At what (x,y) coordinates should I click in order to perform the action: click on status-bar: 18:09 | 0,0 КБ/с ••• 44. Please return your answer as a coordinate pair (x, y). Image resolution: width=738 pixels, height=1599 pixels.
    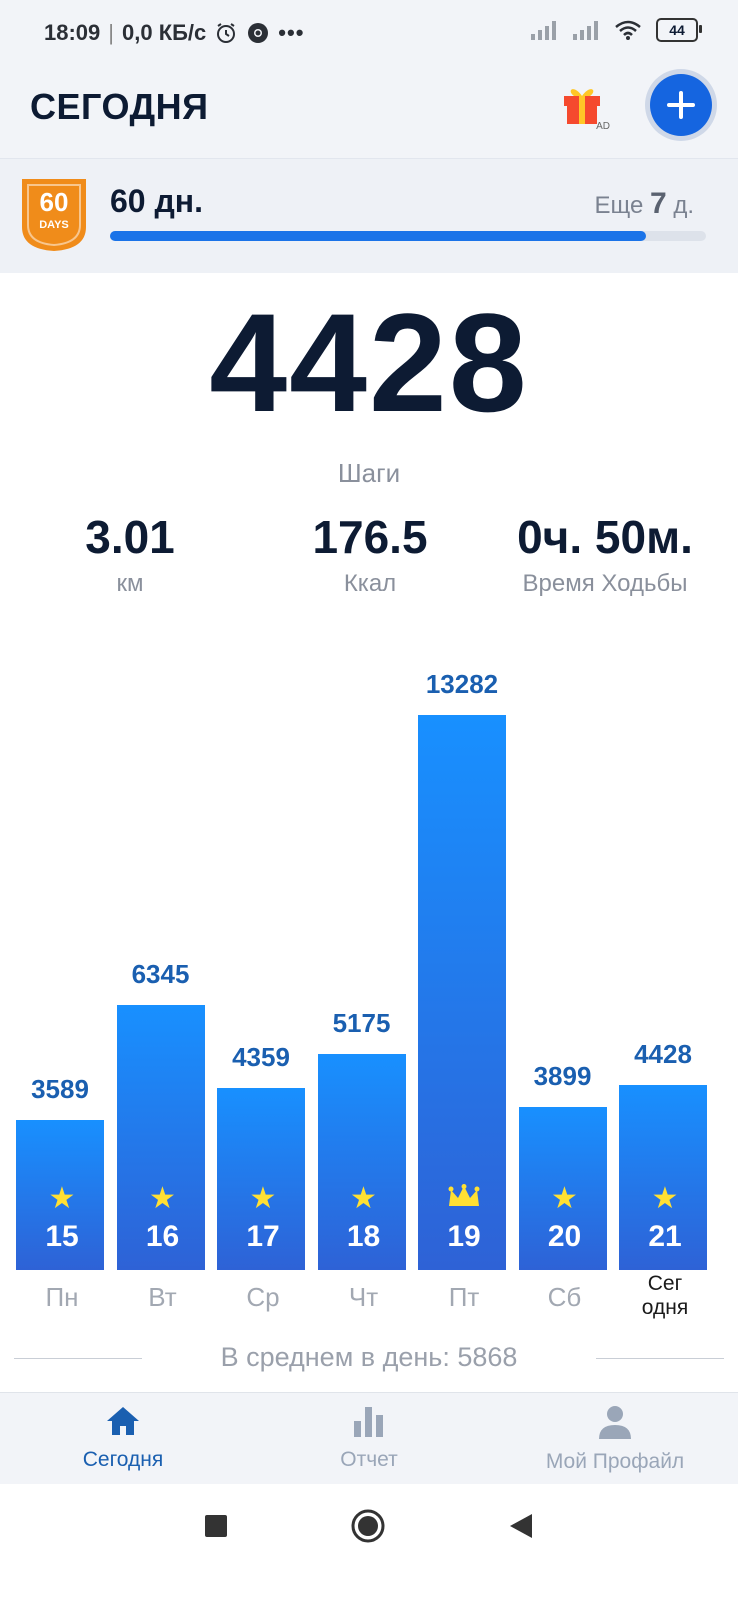
    Looking at the image, I should click on (369, 32).